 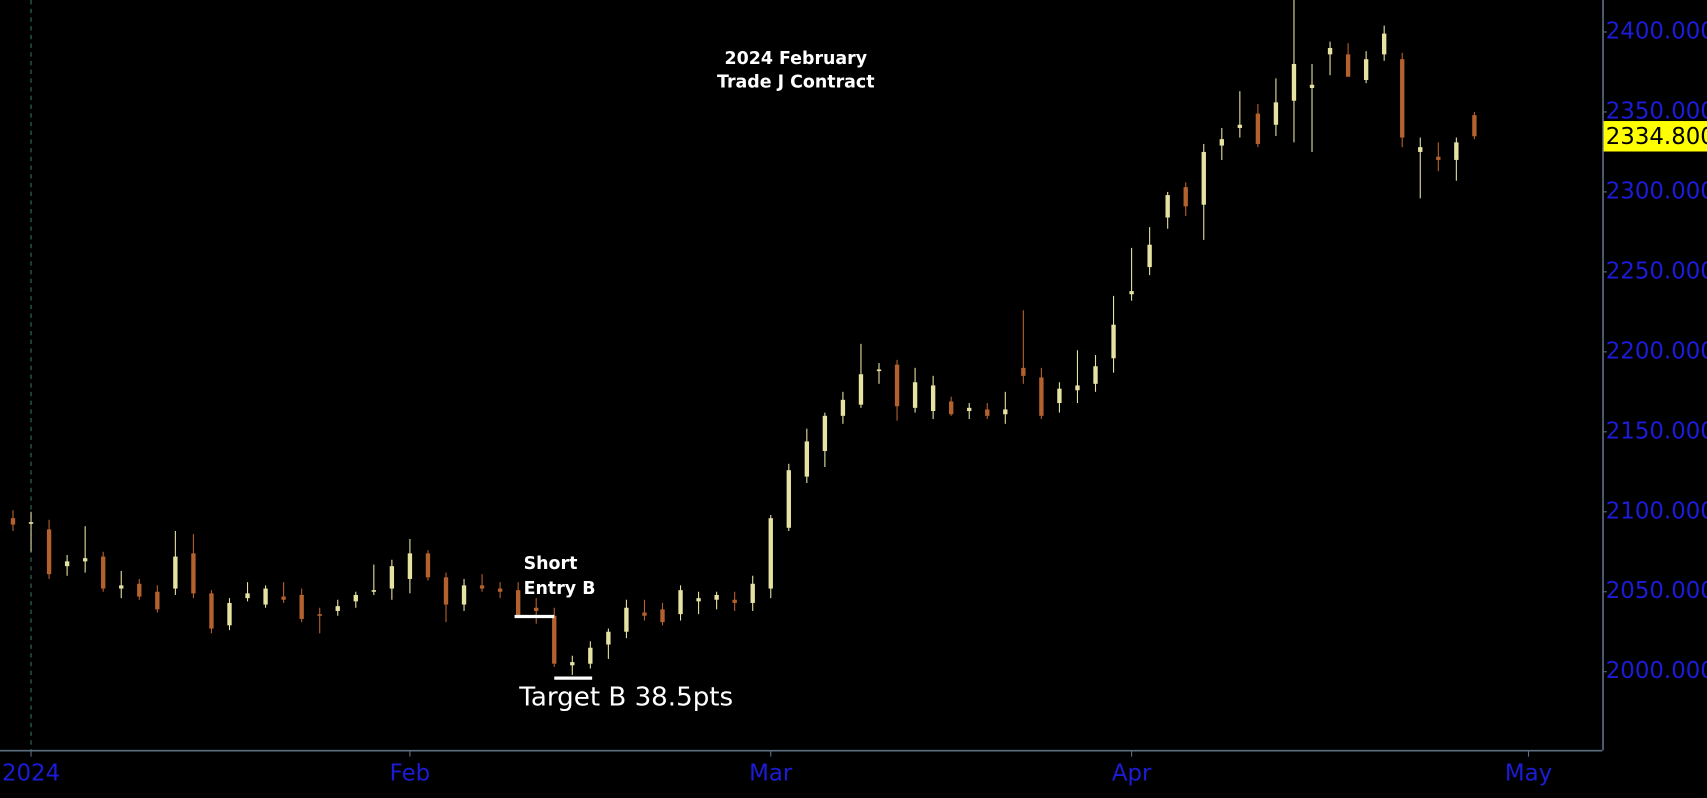 I want to click on chart-subtitle: Trade J Contract, so click(x=796, y=83).